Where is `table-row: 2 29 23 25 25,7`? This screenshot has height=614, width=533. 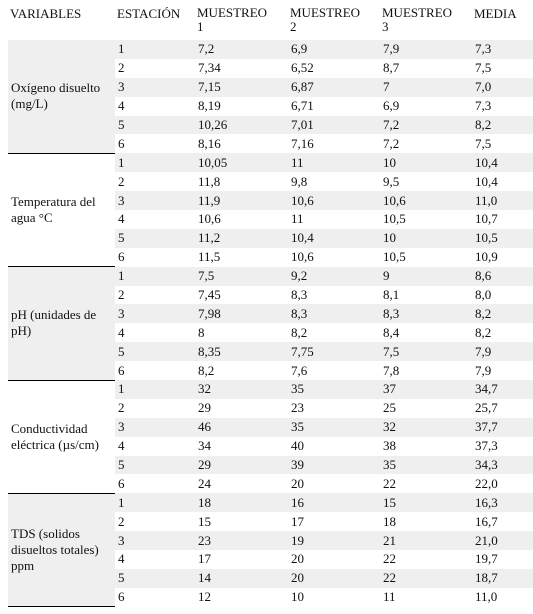 table-row: 2 29 23 25 25,7 is located at coordinates (270, 408).